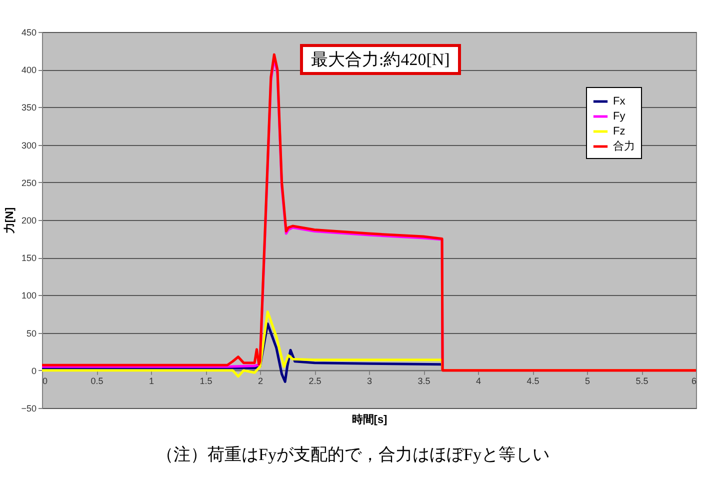 Image resolution: width=706 pixels, height=487 pixels. What do you see at coordinates (28, 107) in the screenshot?
I see `y-tick-label: 350` at bounding box center [28, 107].